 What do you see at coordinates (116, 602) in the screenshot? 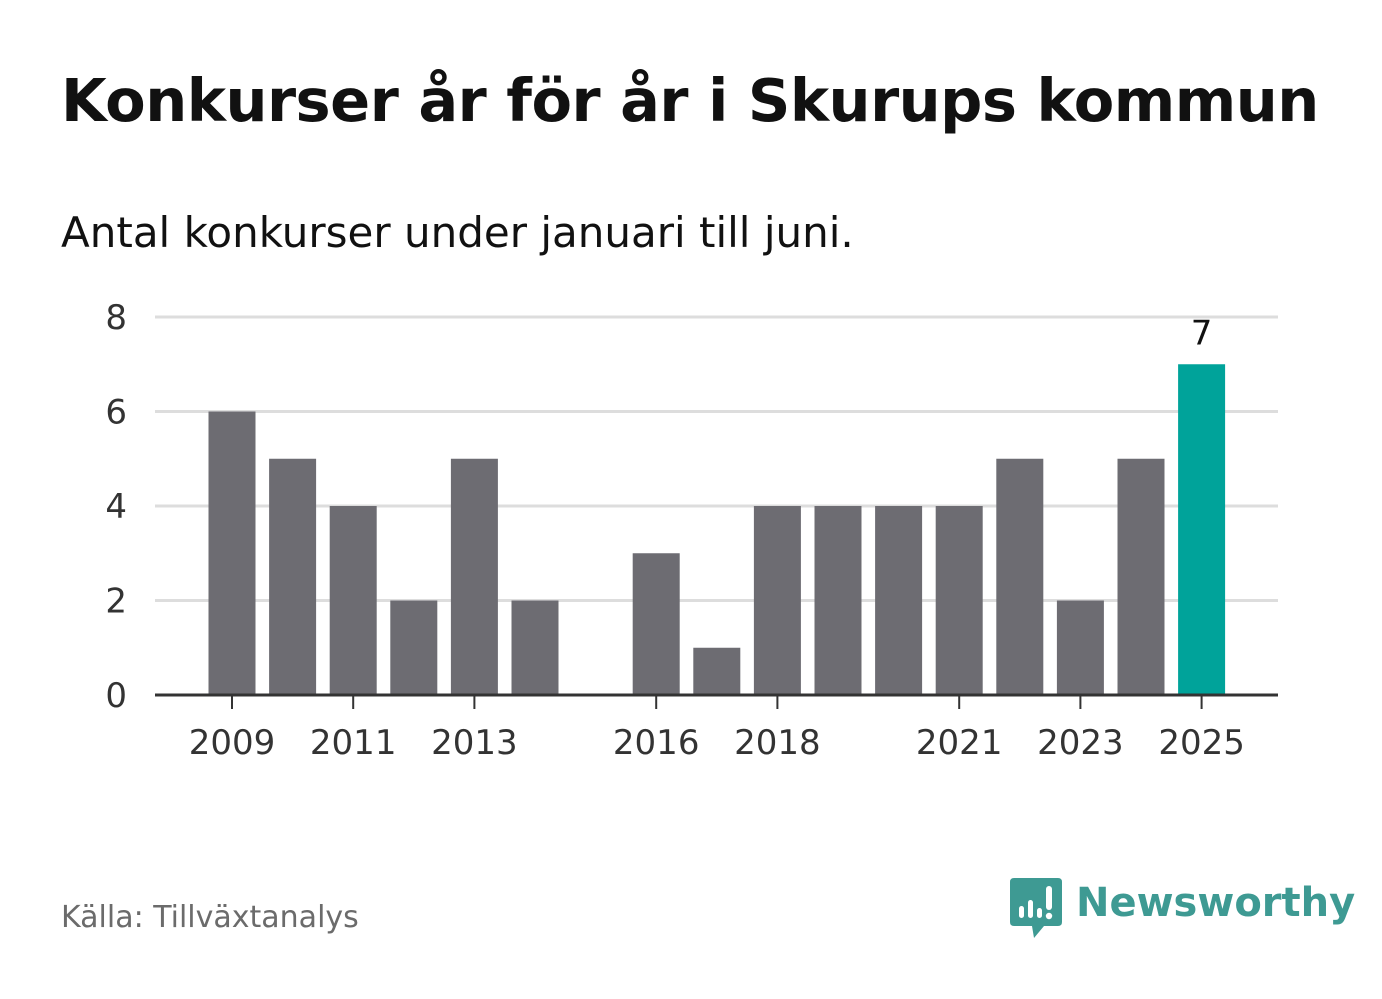
I see `y-tick-label: 2` at bounding box center [116, 602].